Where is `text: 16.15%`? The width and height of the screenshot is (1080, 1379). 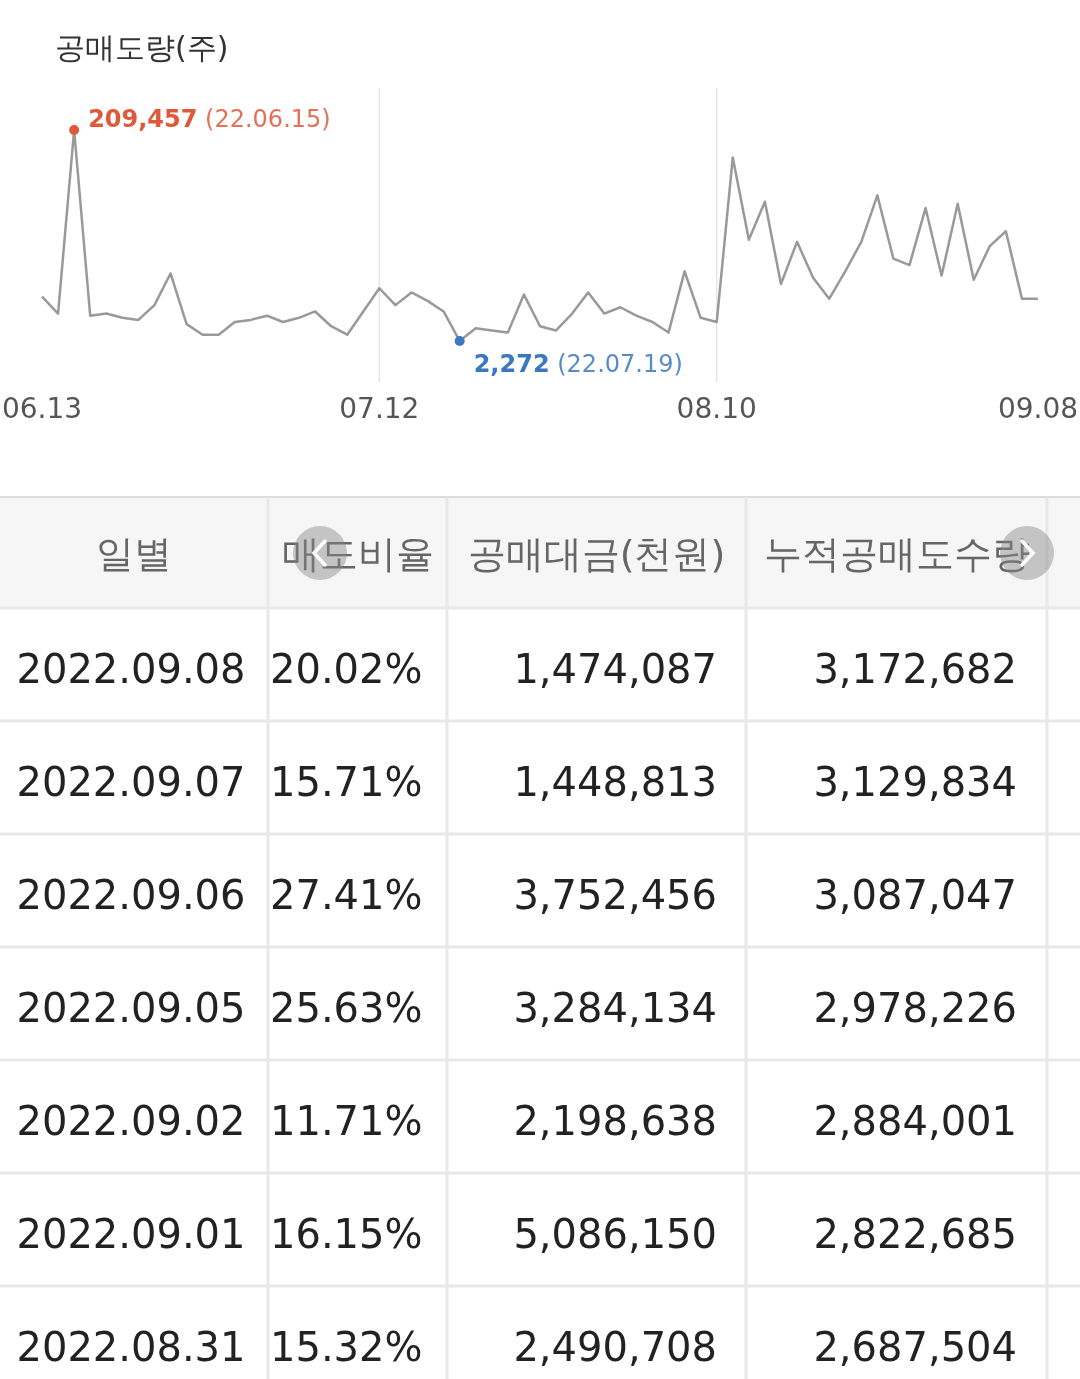
text: 16.15% is located at coordinates (346, 1234).